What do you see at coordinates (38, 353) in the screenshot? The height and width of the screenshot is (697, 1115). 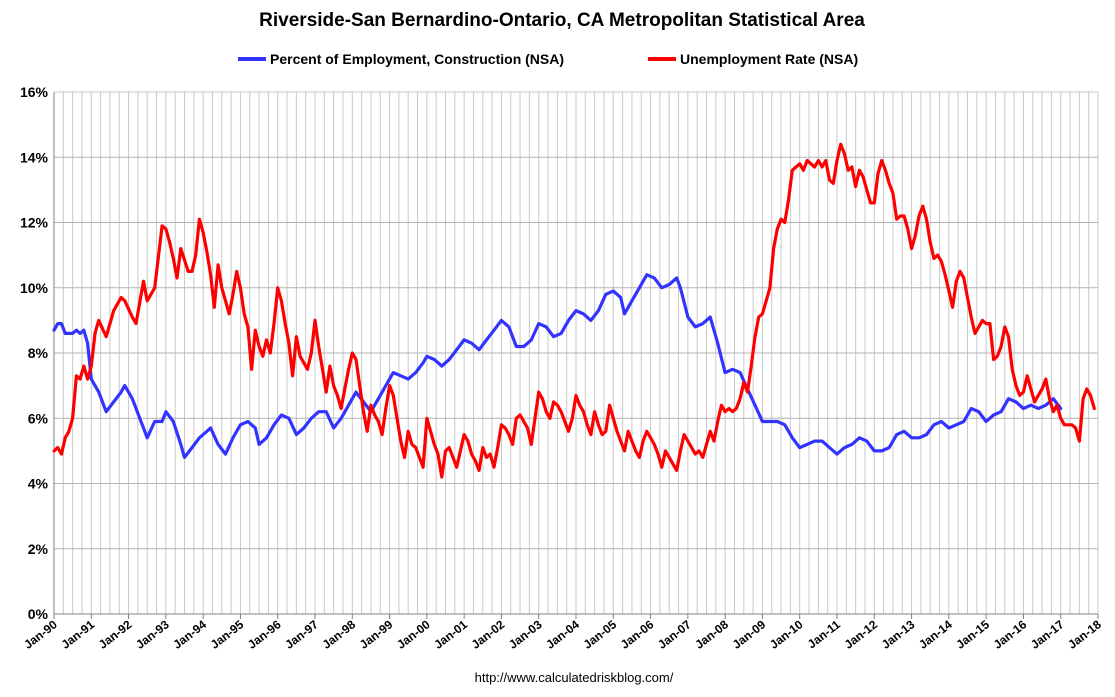 I see `y-tick-label: 8%` at bounding box center [38, 353].